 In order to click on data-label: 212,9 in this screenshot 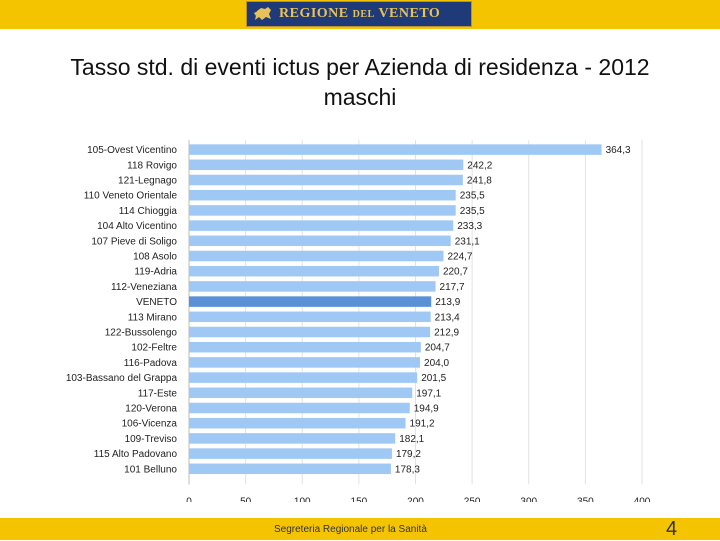, I will do `click(446, 333)`.